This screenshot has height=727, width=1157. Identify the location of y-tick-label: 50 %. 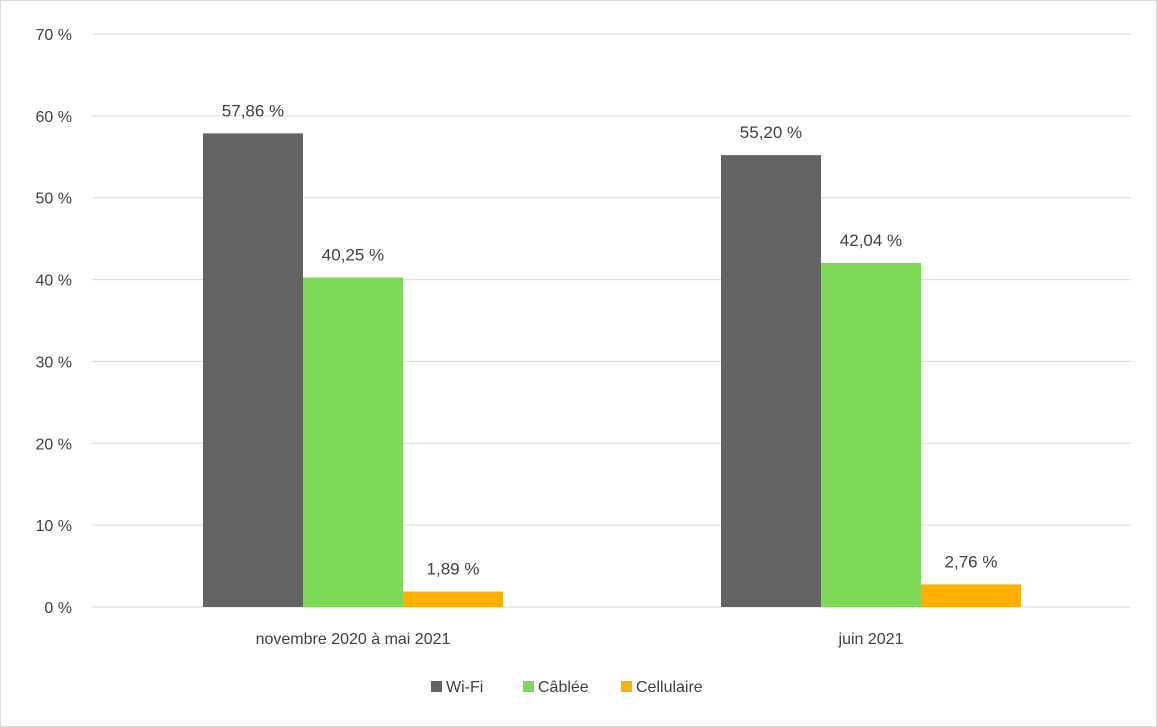
(54, 199).